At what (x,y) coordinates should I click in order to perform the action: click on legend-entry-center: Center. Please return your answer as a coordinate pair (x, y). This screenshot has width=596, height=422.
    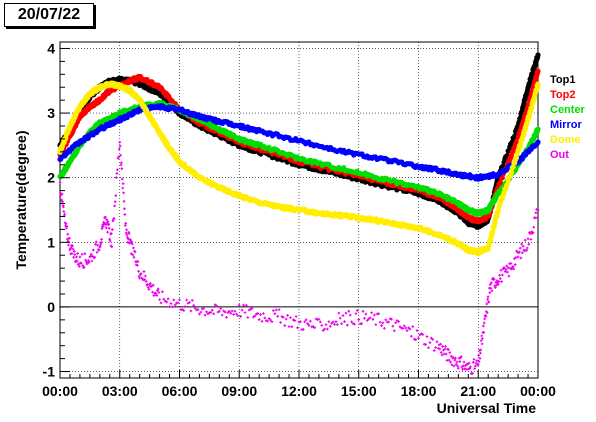
    Looking at the image, I should click on (568, 110).